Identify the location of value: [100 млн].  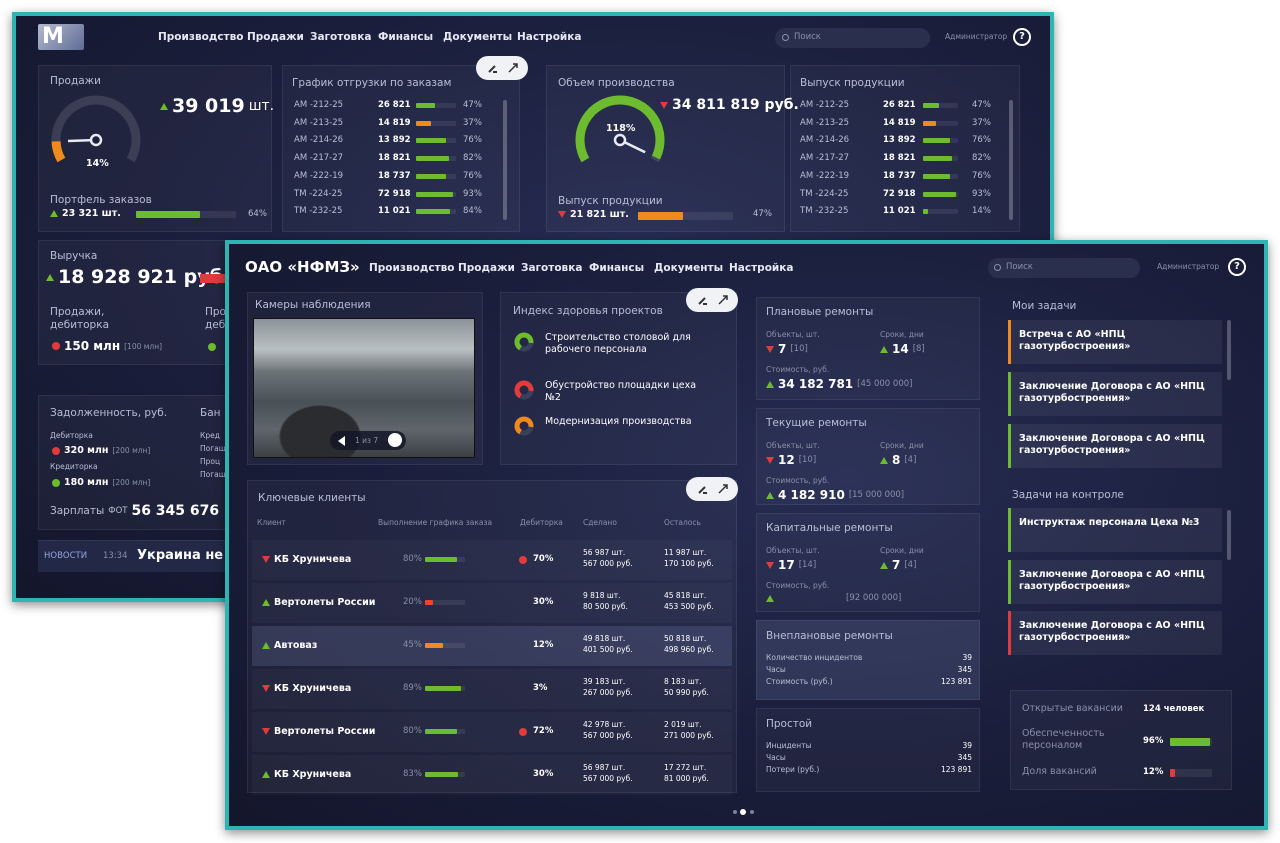
(143, 346).